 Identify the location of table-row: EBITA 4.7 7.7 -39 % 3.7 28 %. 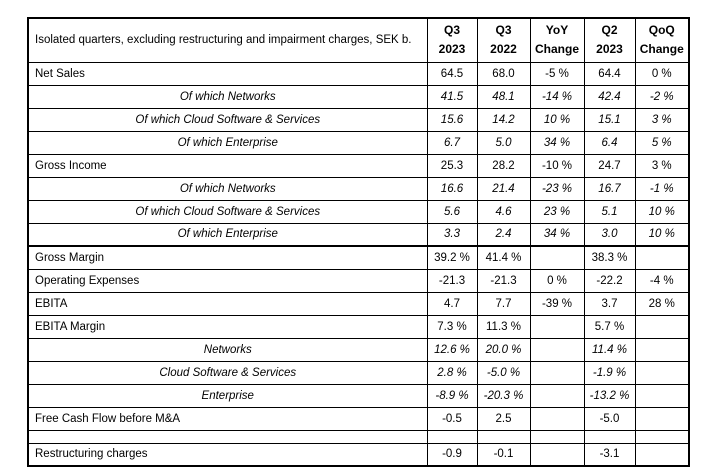
(358, 303).